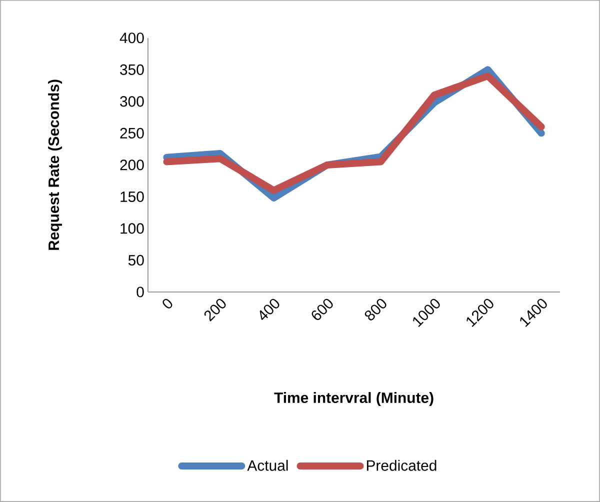 This screenshot has width=600, height=502. I want to click on x-axis-title: Time intervral (Minute), so click(354, 399).